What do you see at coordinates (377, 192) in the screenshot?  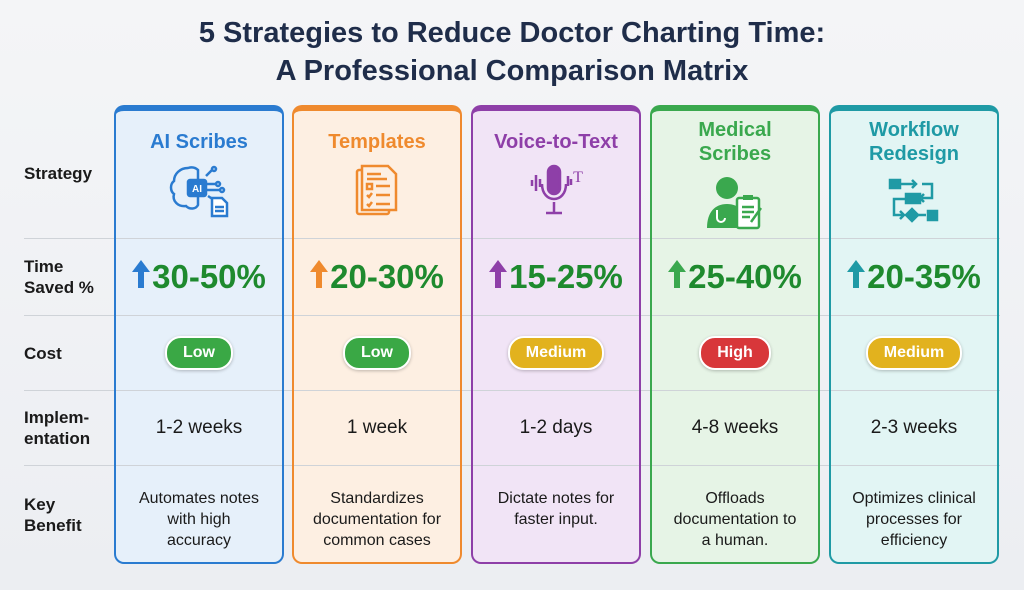 I see `checklist-document-icon` at bounding box center [377, 192].